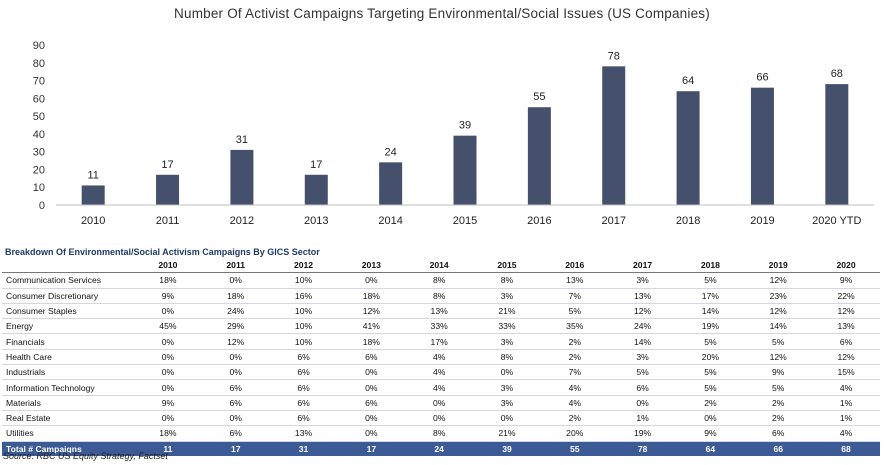 The height and width of the screenshot is (465, 884). Describe the element at coordinates (710, 448) in the screenshot. I see `table-cell: 64` at that location.